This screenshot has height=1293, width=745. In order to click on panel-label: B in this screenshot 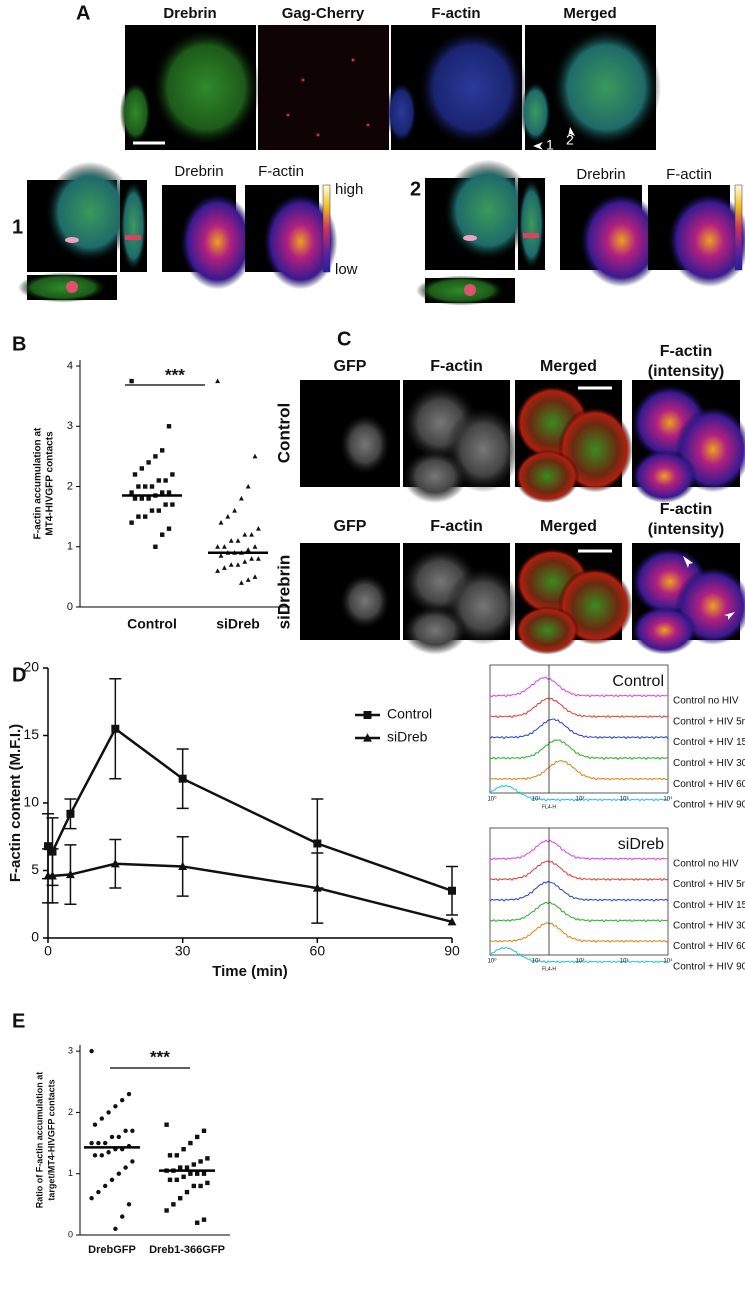, I will do `click(19, 344)`.